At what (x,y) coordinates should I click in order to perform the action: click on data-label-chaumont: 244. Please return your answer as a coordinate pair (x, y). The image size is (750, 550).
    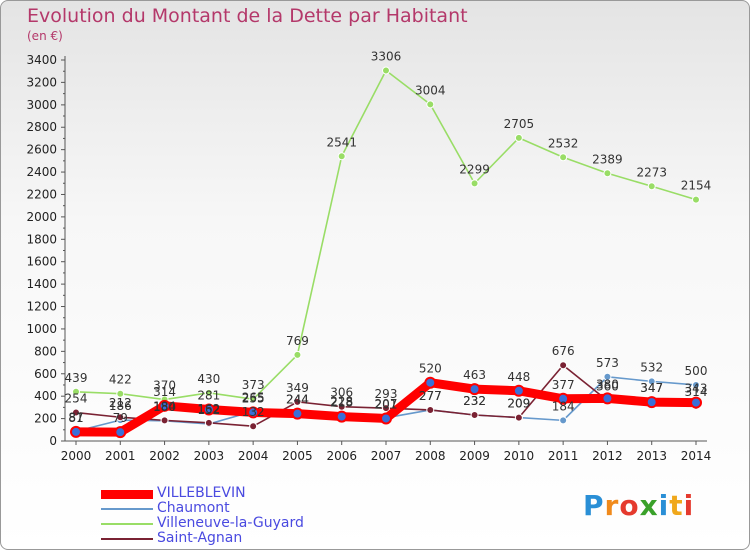
    Looking at the image, I should click on (297, 400).